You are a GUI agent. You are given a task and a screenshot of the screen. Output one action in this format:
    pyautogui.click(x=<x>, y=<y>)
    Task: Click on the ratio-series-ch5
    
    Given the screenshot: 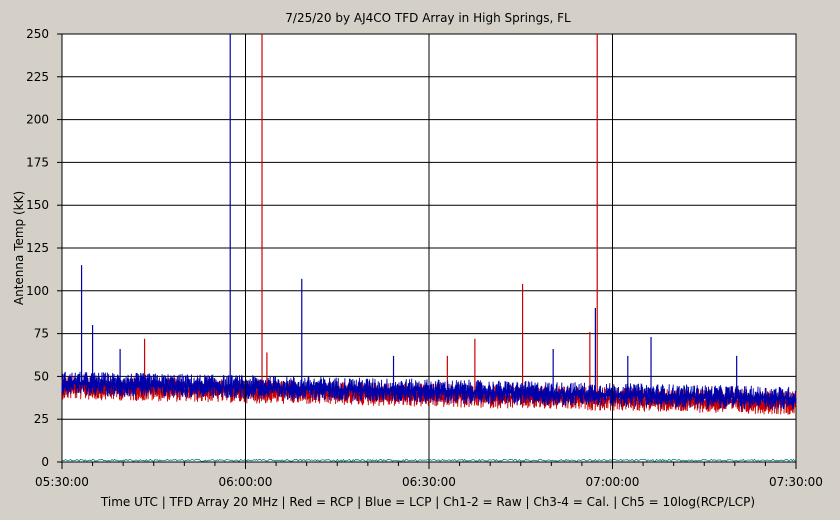 What is the action you would take?
    pyautogui.click(x=429, y=460)
    